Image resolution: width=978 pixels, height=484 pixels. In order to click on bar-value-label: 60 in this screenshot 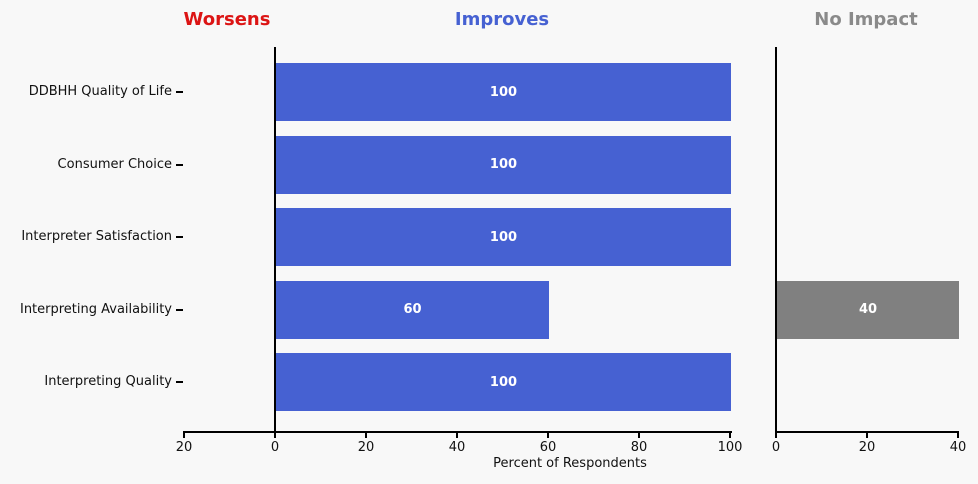, I will do `click(412, 310)`.